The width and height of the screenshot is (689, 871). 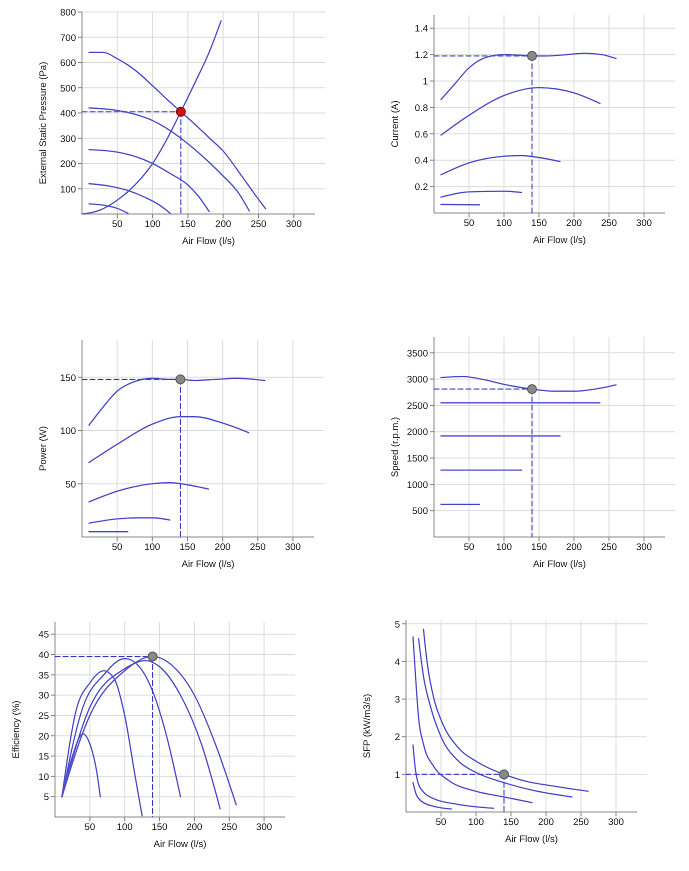 What do you see at coordinates (43, 736) in the screenshot?
I see `y-tick-label: 20` at bounding box center [43, 736].